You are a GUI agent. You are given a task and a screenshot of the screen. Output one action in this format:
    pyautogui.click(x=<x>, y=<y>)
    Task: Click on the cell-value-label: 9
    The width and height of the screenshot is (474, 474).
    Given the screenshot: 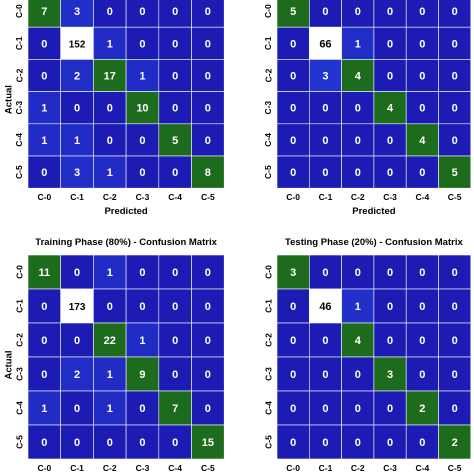 What is the action you would take?
    pyautogui.click(x=142, y=375)
    